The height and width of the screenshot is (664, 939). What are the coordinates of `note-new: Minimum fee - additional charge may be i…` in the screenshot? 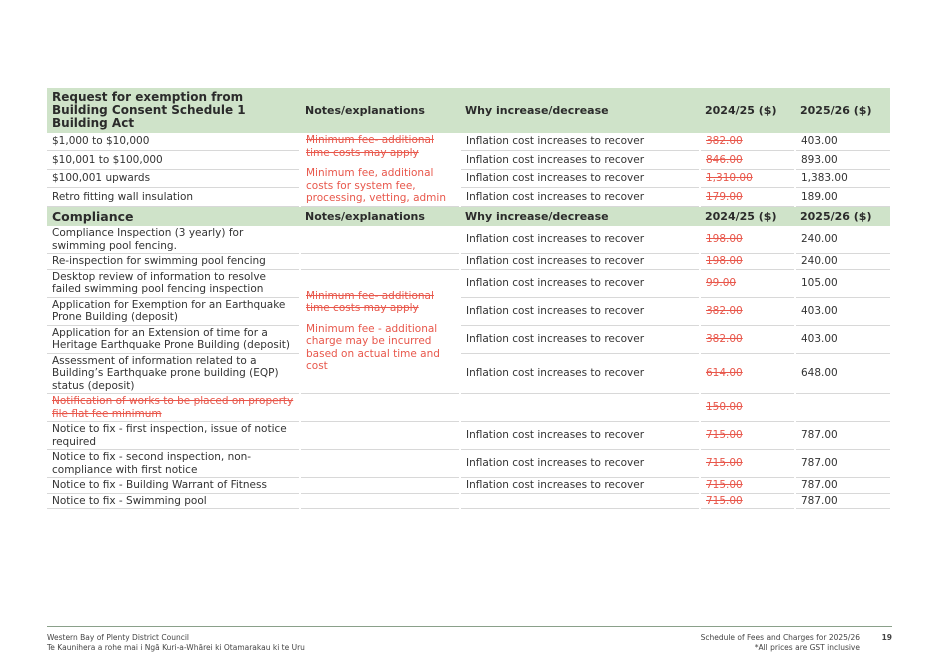 It's located at (373, 347).